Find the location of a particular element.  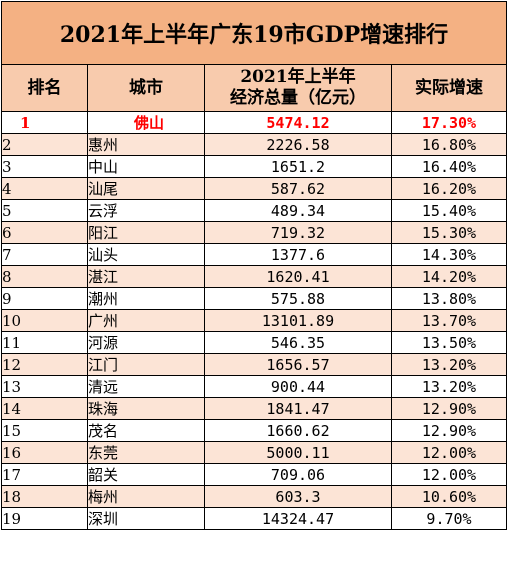

cell-city: 汕头 is located at coordinates (146, 254).